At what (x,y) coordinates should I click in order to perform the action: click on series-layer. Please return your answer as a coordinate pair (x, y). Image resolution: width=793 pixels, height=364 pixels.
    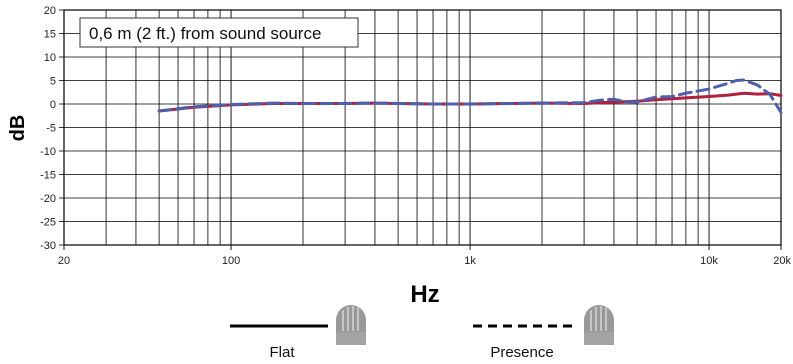
    Looking at the image, I should click on (470, 96).